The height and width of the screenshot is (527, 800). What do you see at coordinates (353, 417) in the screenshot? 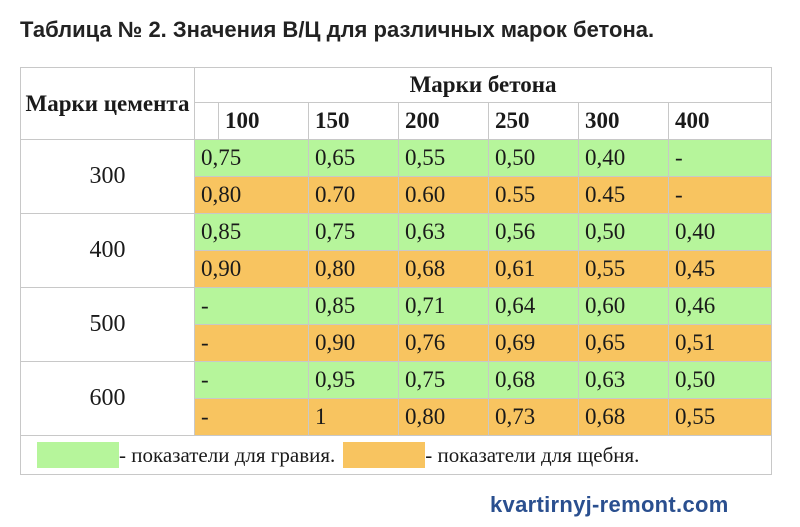
I see `crushed-value: 1` at bounding box center [353, 417].